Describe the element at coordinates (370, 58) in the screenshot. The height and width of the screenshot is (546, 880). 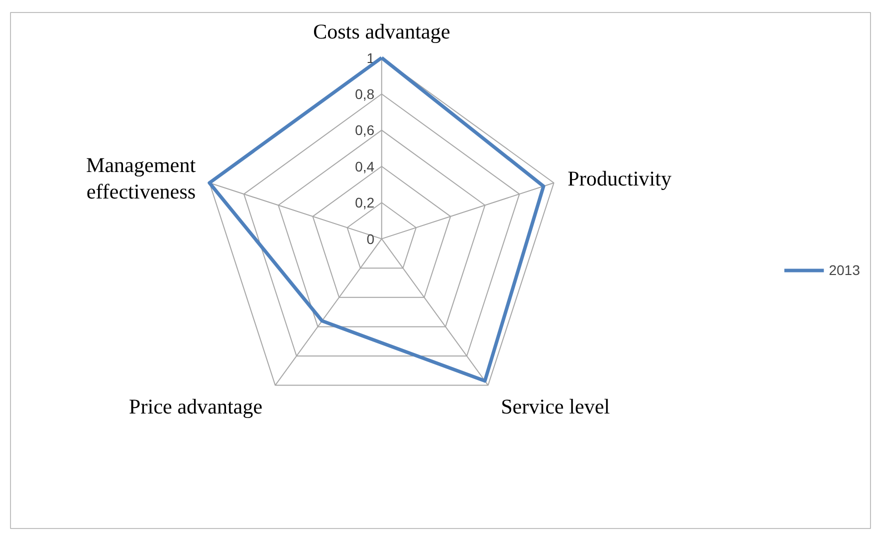
I see `y-tick-label: 1` at that location.